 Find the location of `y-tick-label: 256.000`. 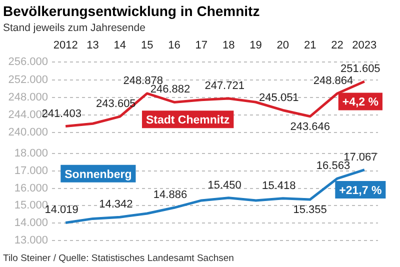

y-tick-label: 256.000 is located at coordinates (28, 62).